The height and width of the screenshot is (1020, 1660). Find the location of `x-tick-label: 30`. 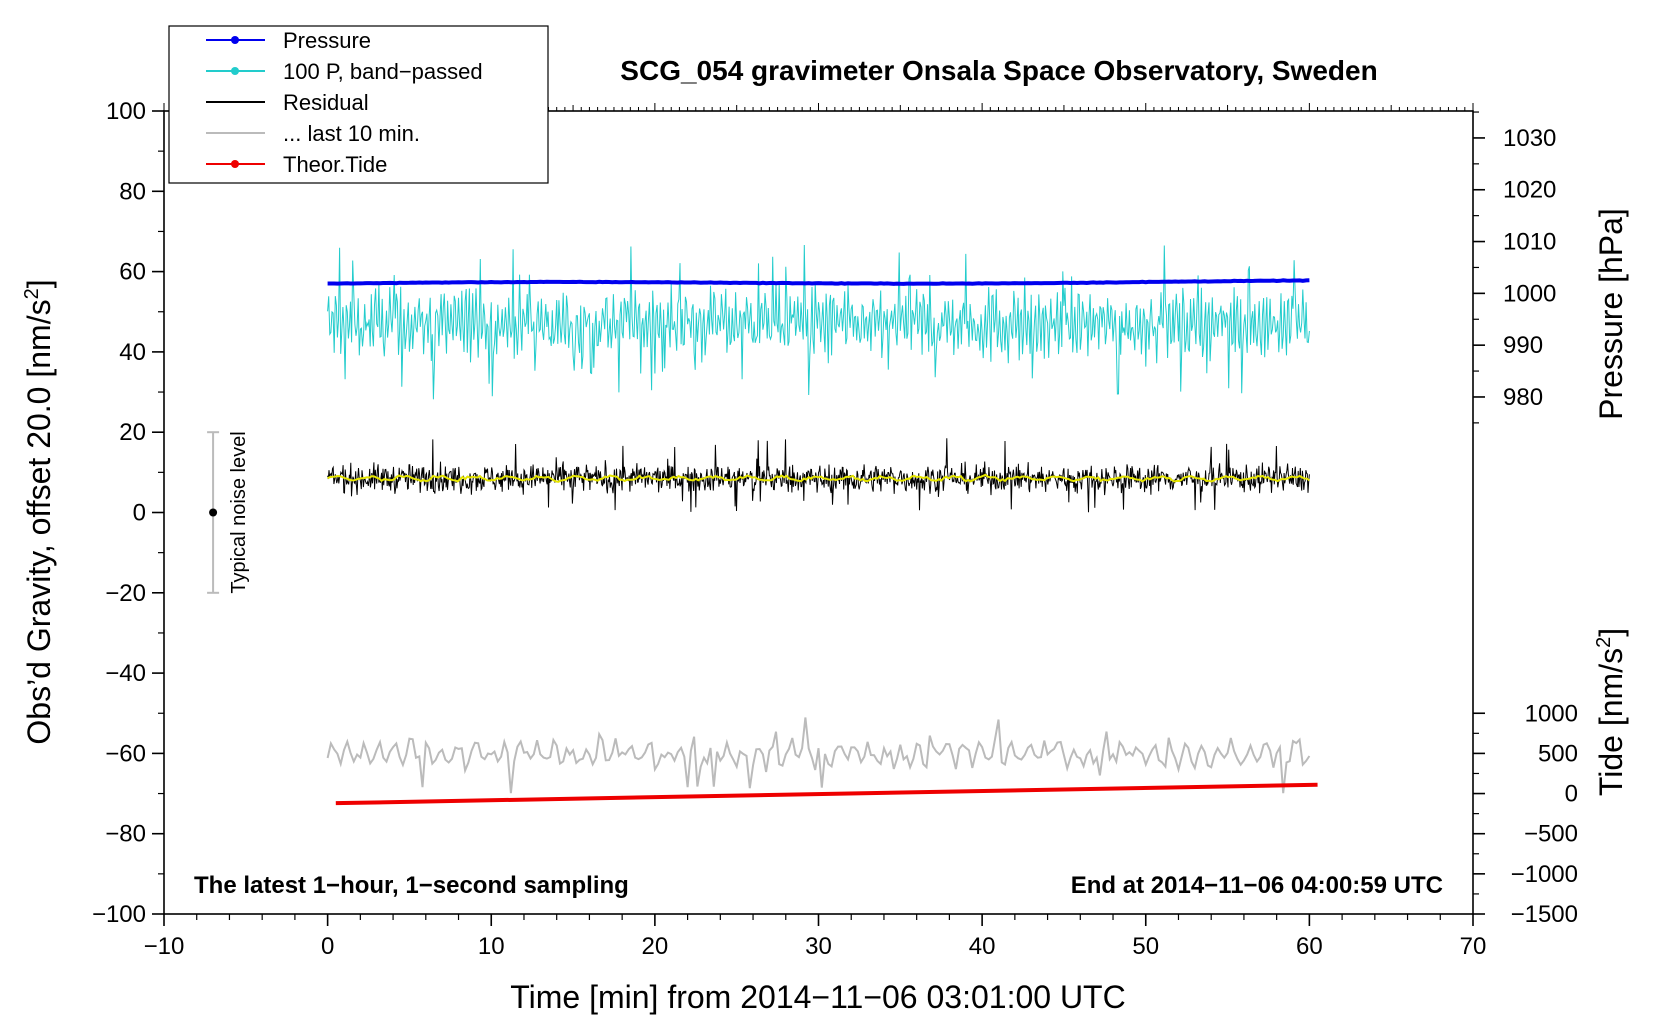

x-tick-label: 30 is located at coordinates (818, 946).